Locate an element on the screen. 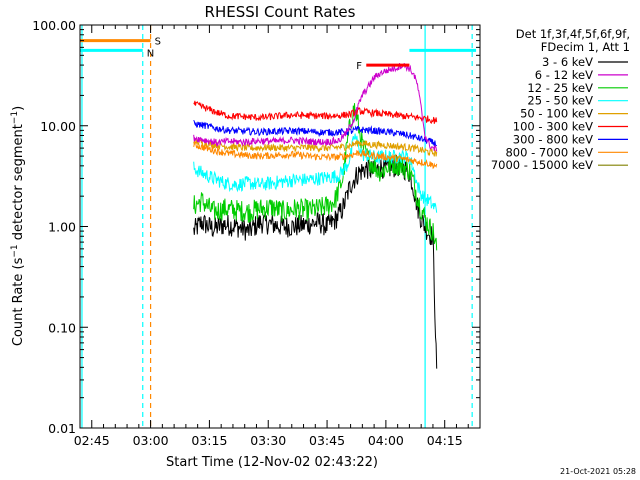 The width and height of the screenshot is (640, 480). y-tick-label: 0.01 is located at coordinates (62, 428).